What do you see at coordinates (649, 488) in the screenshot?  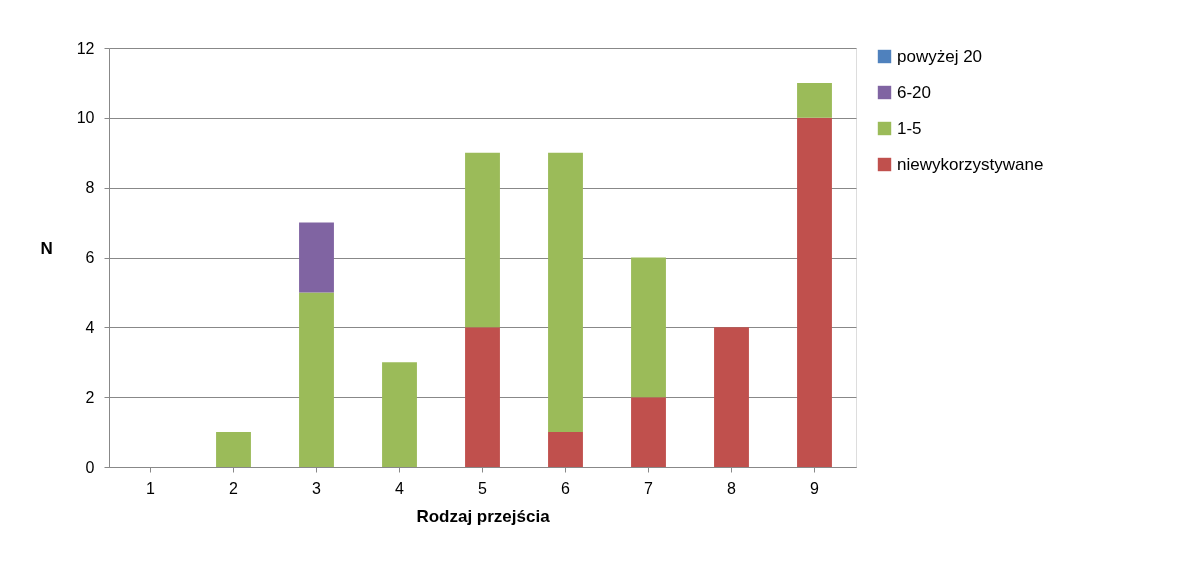 I see `x-tick-label: 7` at bounding box center [649, 488].